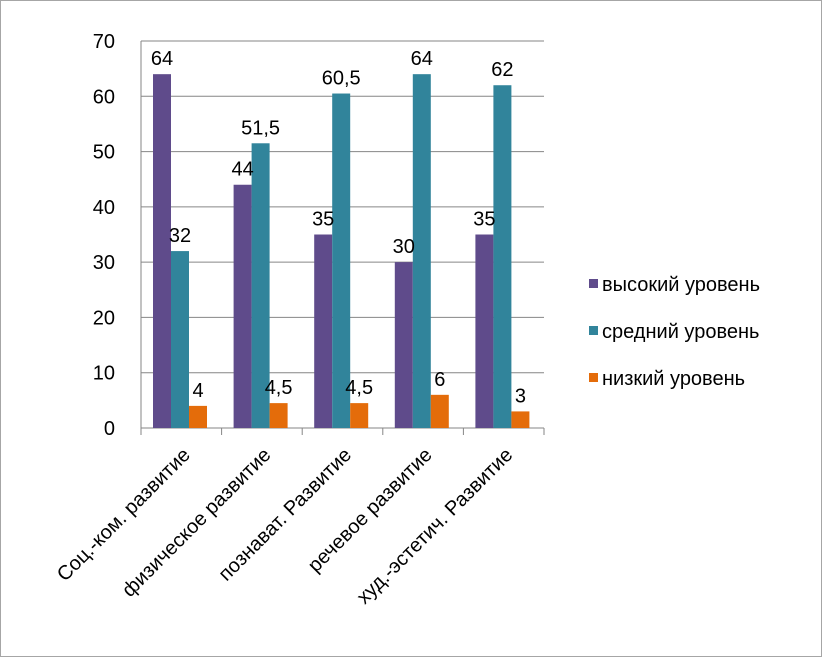  Describe the element at coordinates (439, 380) in the screenshot. I see `data-label: 6` at that location.